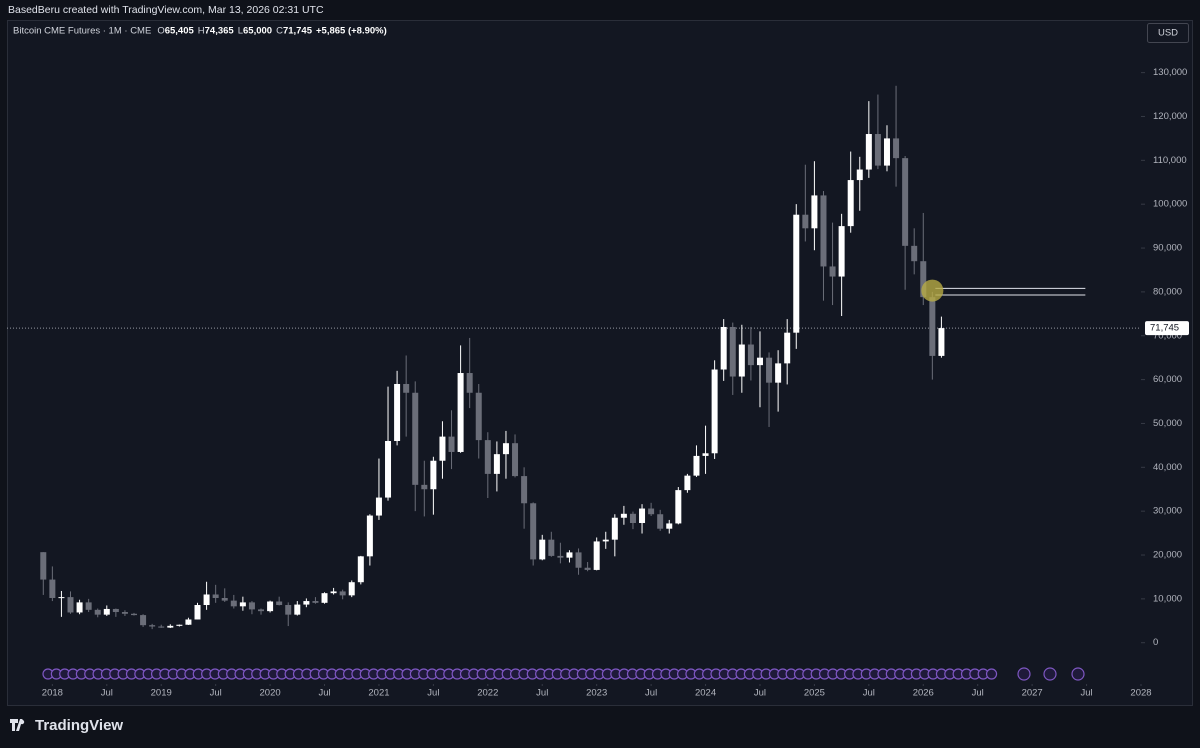  What do you see at coordinates (1170, 160) in the screenshot?
I see `y-tick-label: 110,000` at bounding box center [1170, 160].